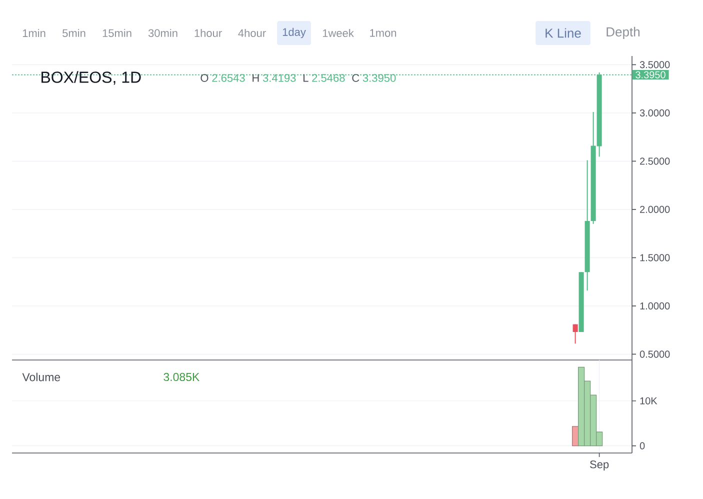  I want to click on text: O, so click(204, 78).